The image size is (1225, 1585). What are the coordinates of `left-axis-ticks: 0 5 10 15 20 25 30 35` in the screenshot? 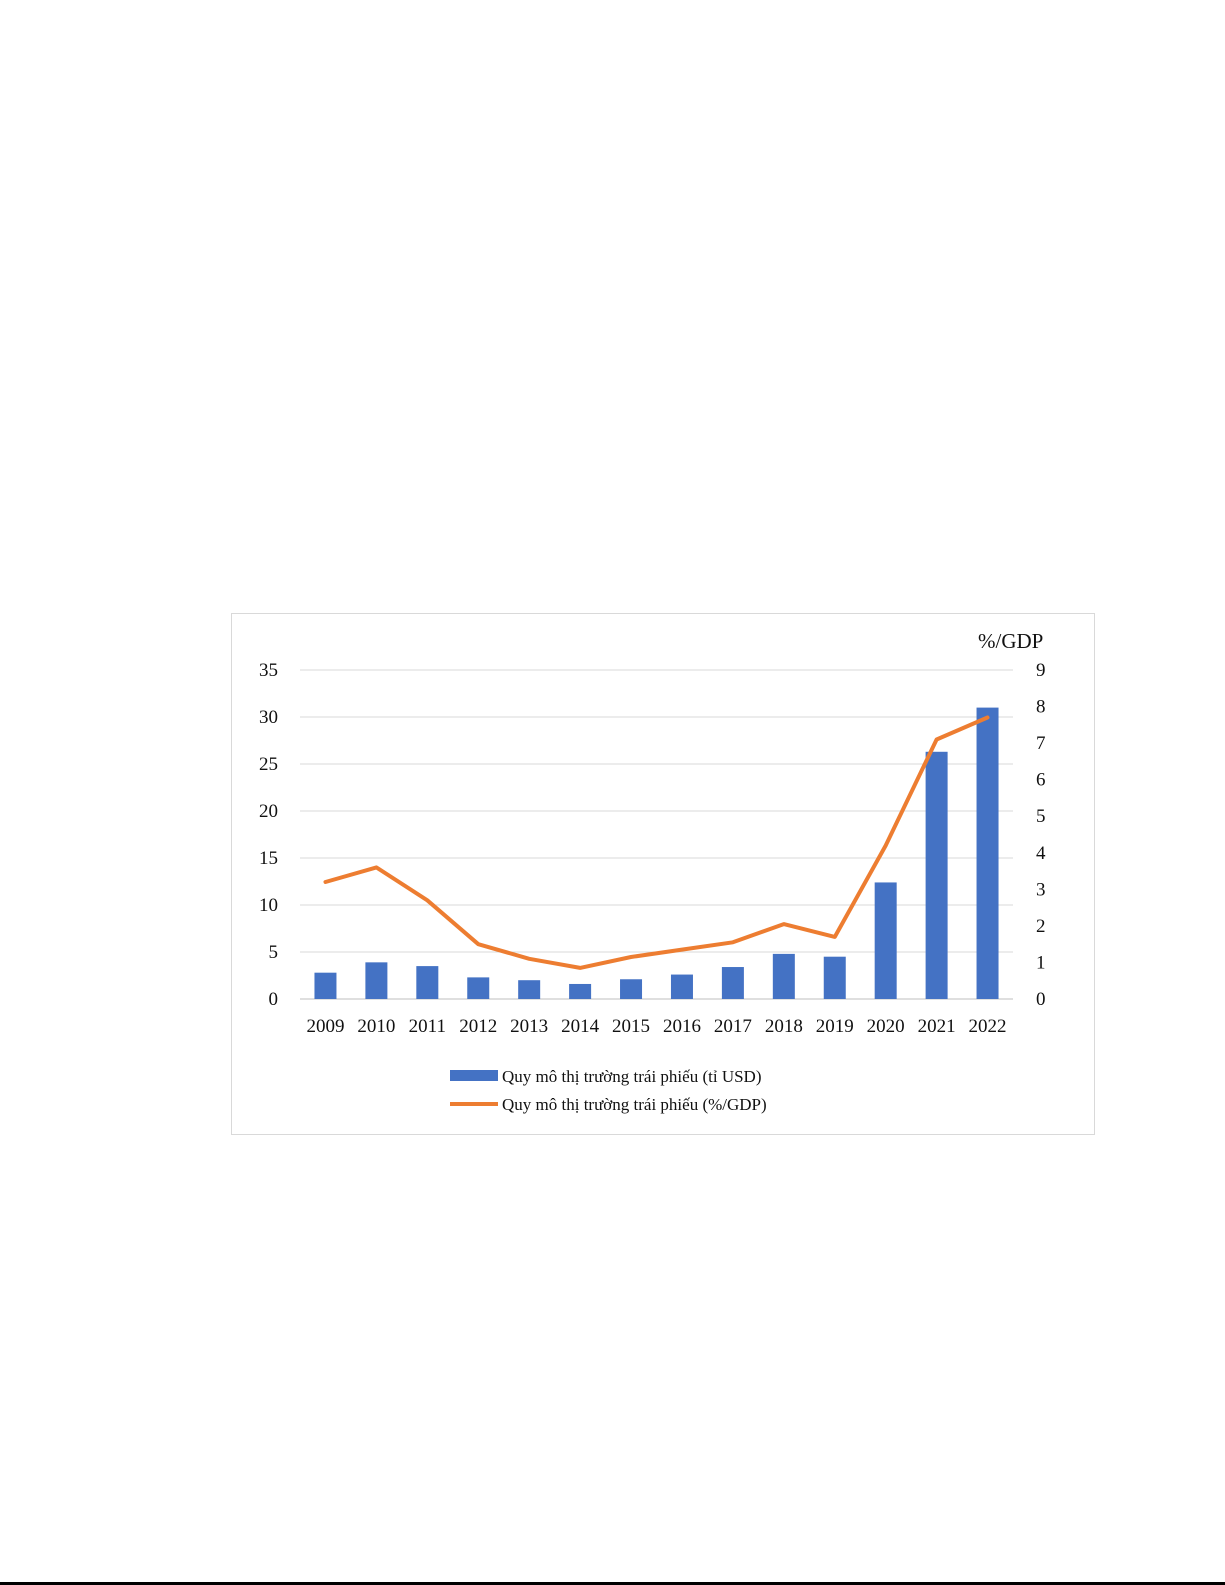 It's located at (268, 835).